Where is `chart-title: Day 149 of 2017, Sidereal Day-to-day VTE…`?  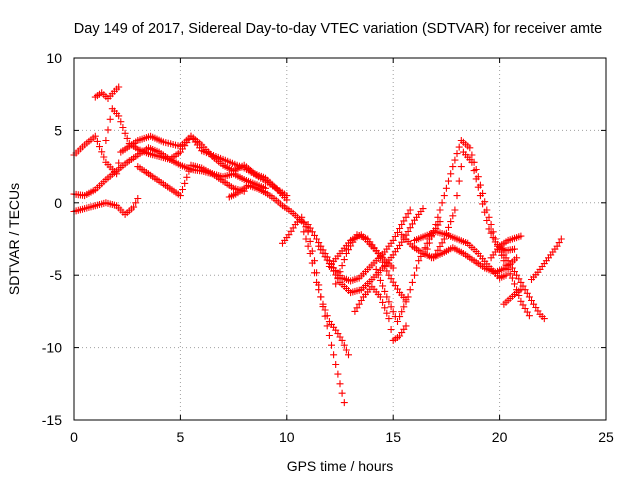 chart-title: Day 149 of 2017, Sidereal Day-to-day VTE… is located at coordinates (338, 29).